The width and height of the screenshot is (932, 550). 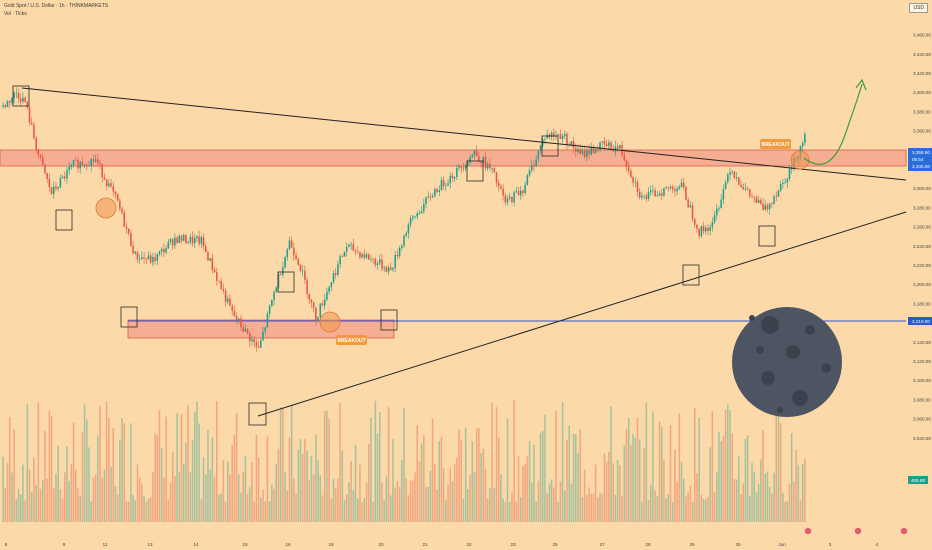 I want to click on swing-high-box, so click(x=21, y=96).